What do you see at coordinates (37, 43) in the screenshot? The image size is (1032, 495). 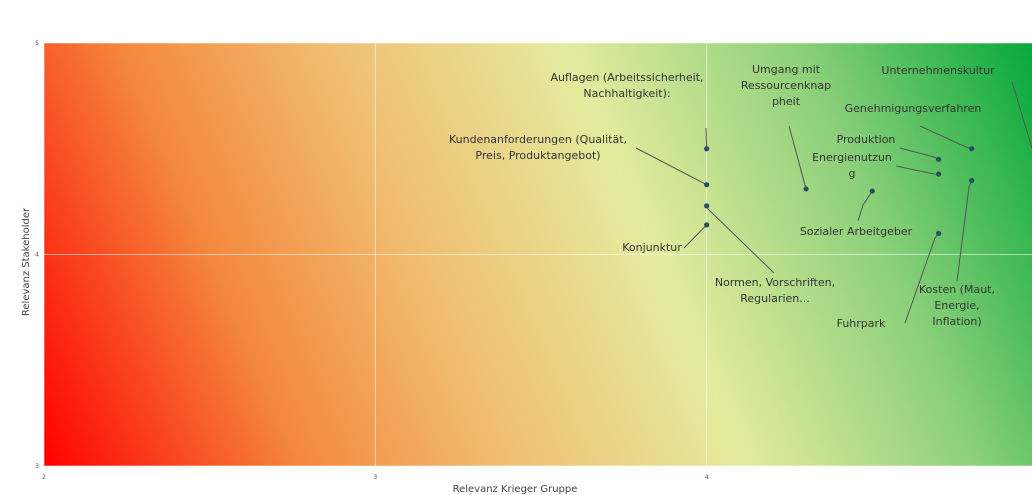 I see `y-tick-label: 5` at bounding box center [37, 43].